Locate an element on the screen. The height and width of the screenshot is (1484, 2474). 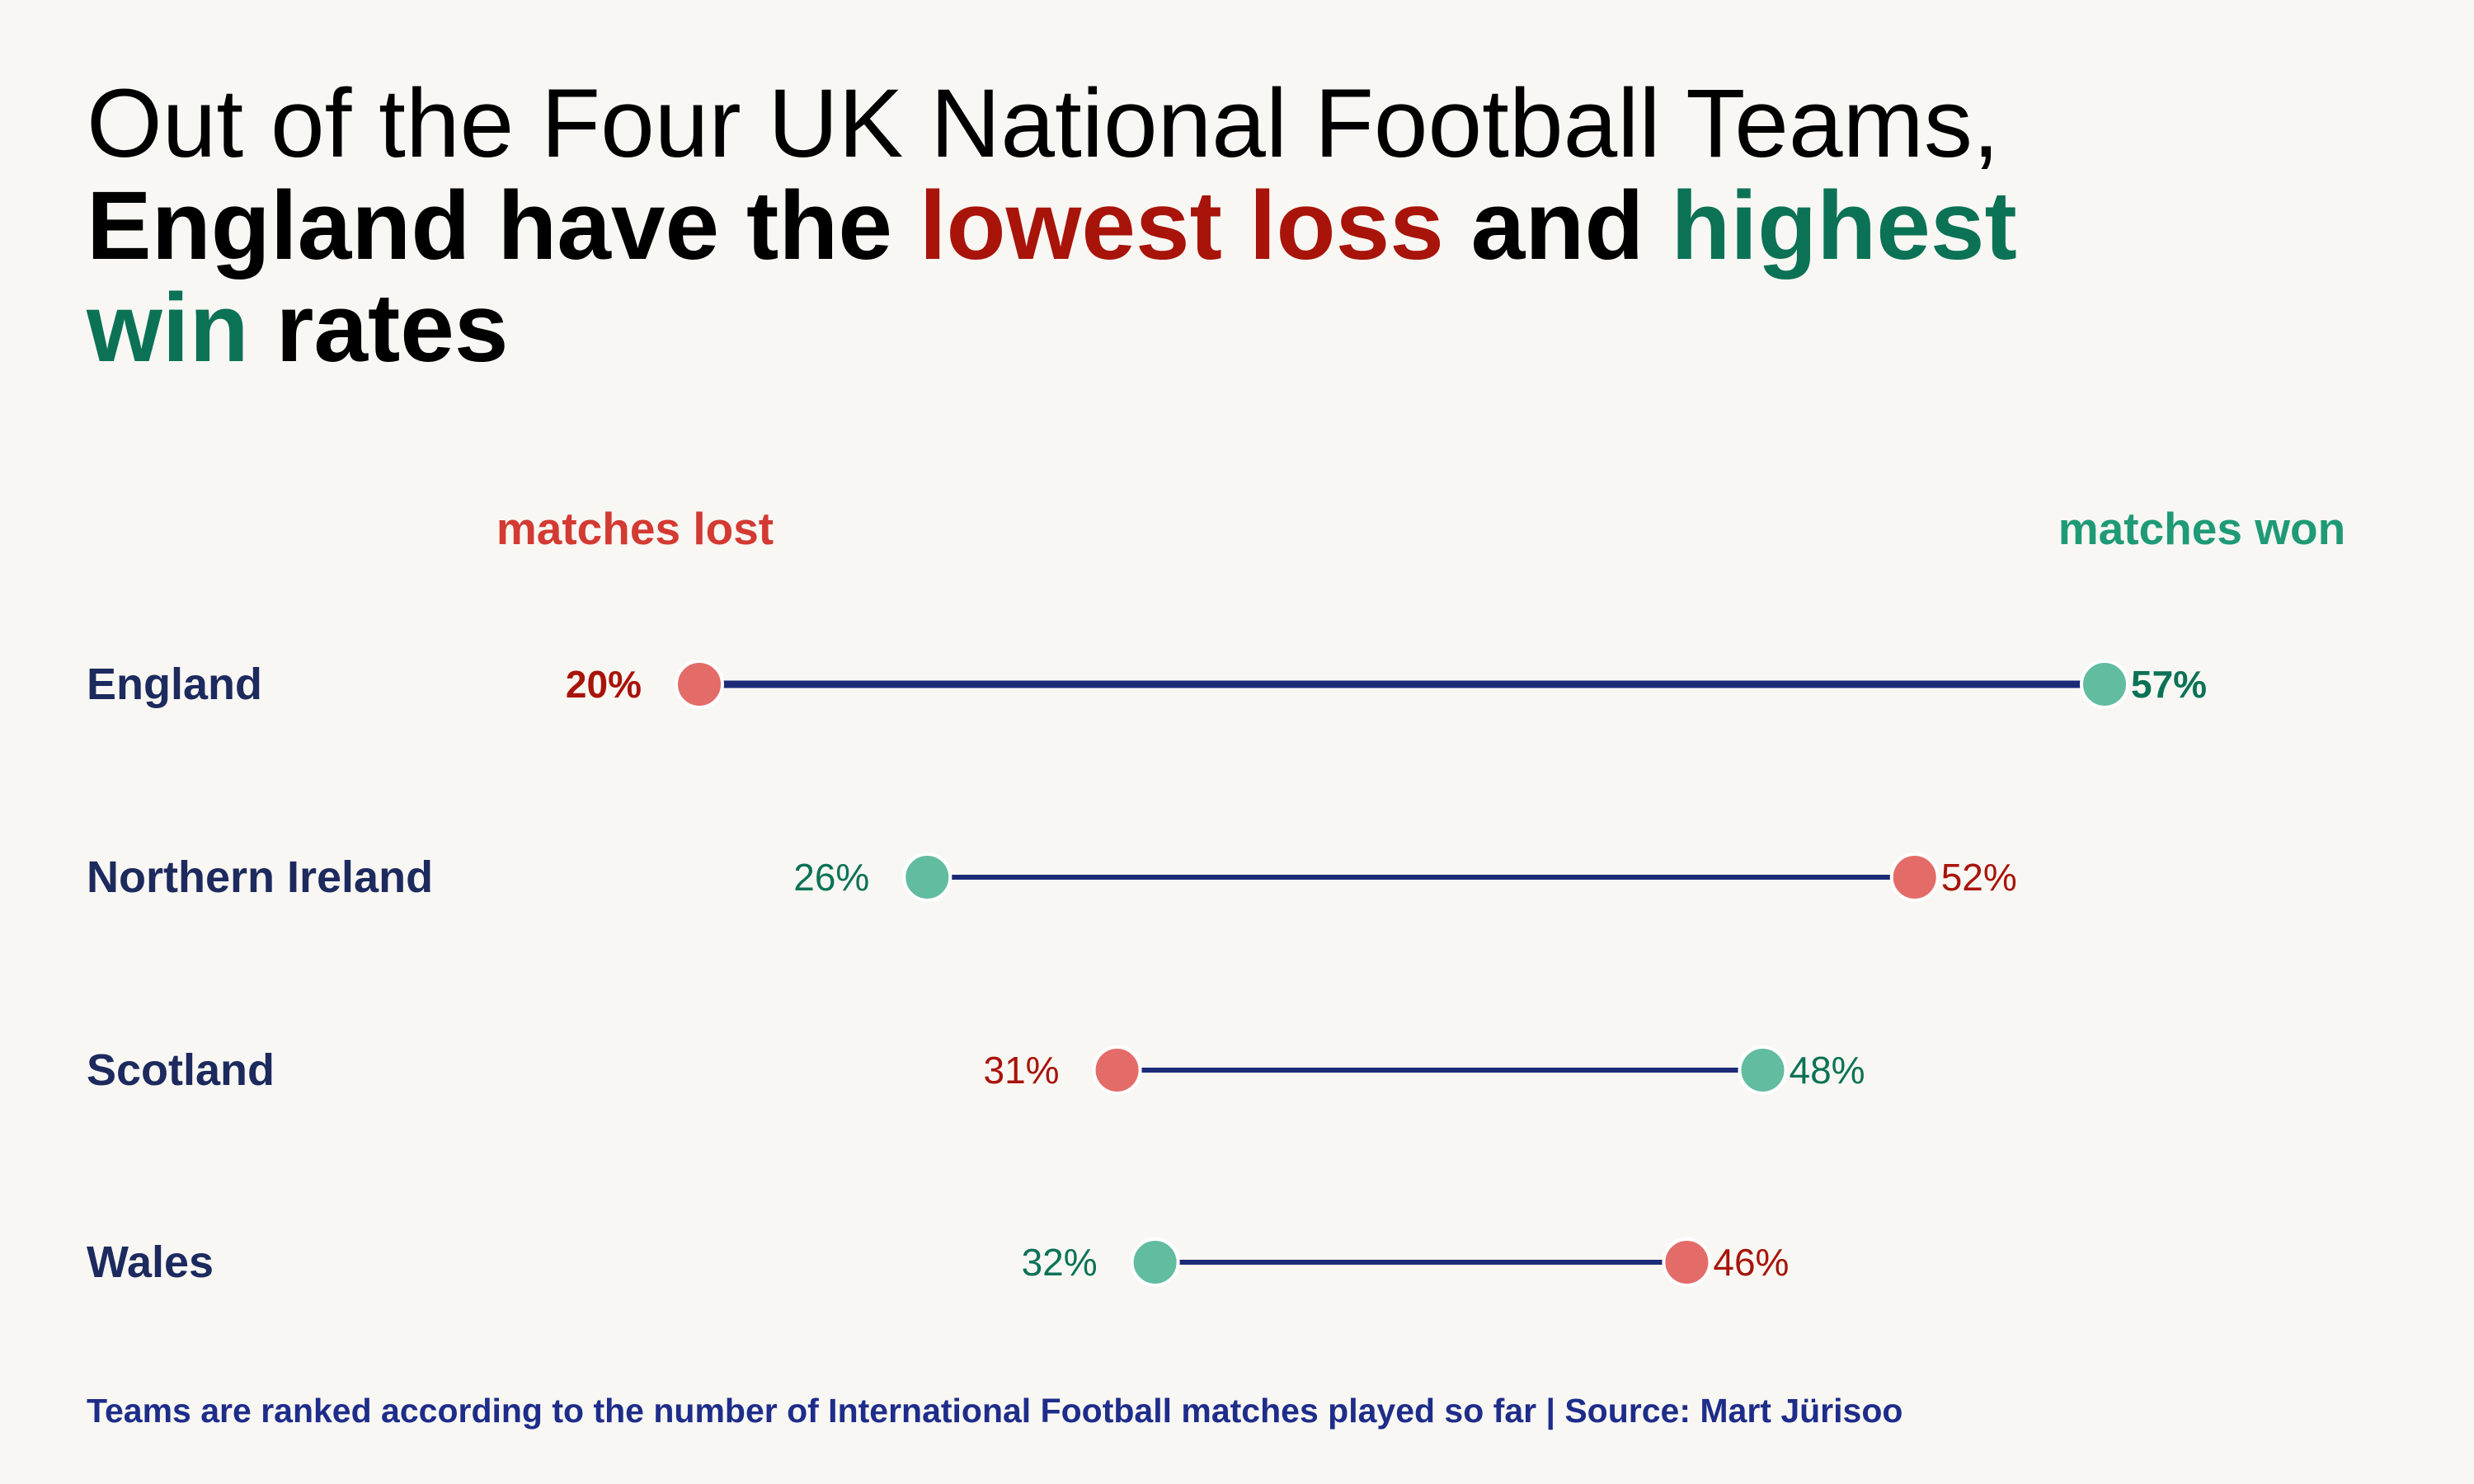
lost-dot-england is located at coordinates (699, 684).